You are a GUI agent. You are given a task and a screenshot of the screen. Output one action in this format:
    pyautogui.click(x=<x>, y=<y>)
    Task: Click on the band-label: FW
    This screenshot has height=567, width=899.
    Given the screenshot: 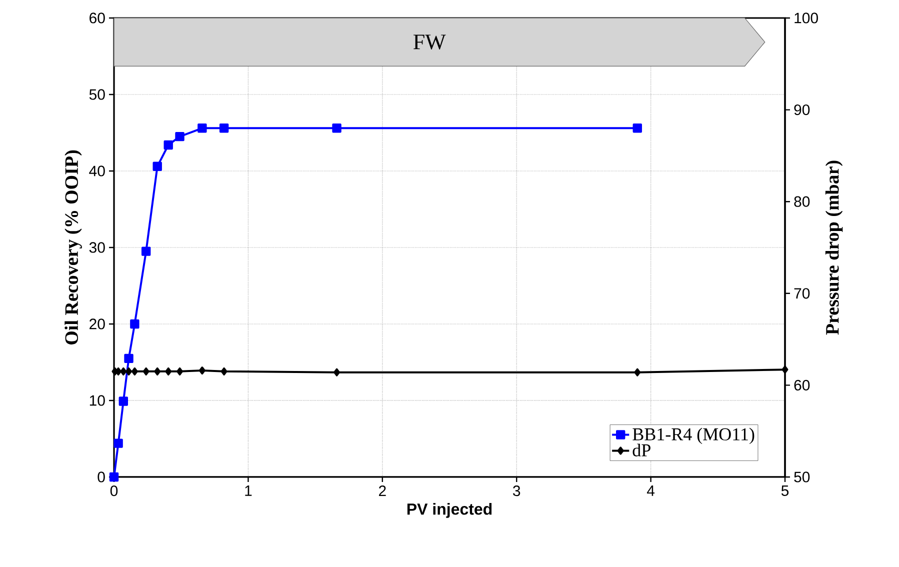 What is the action you would take?
    pyautogui.click(x=430, y=42)
    